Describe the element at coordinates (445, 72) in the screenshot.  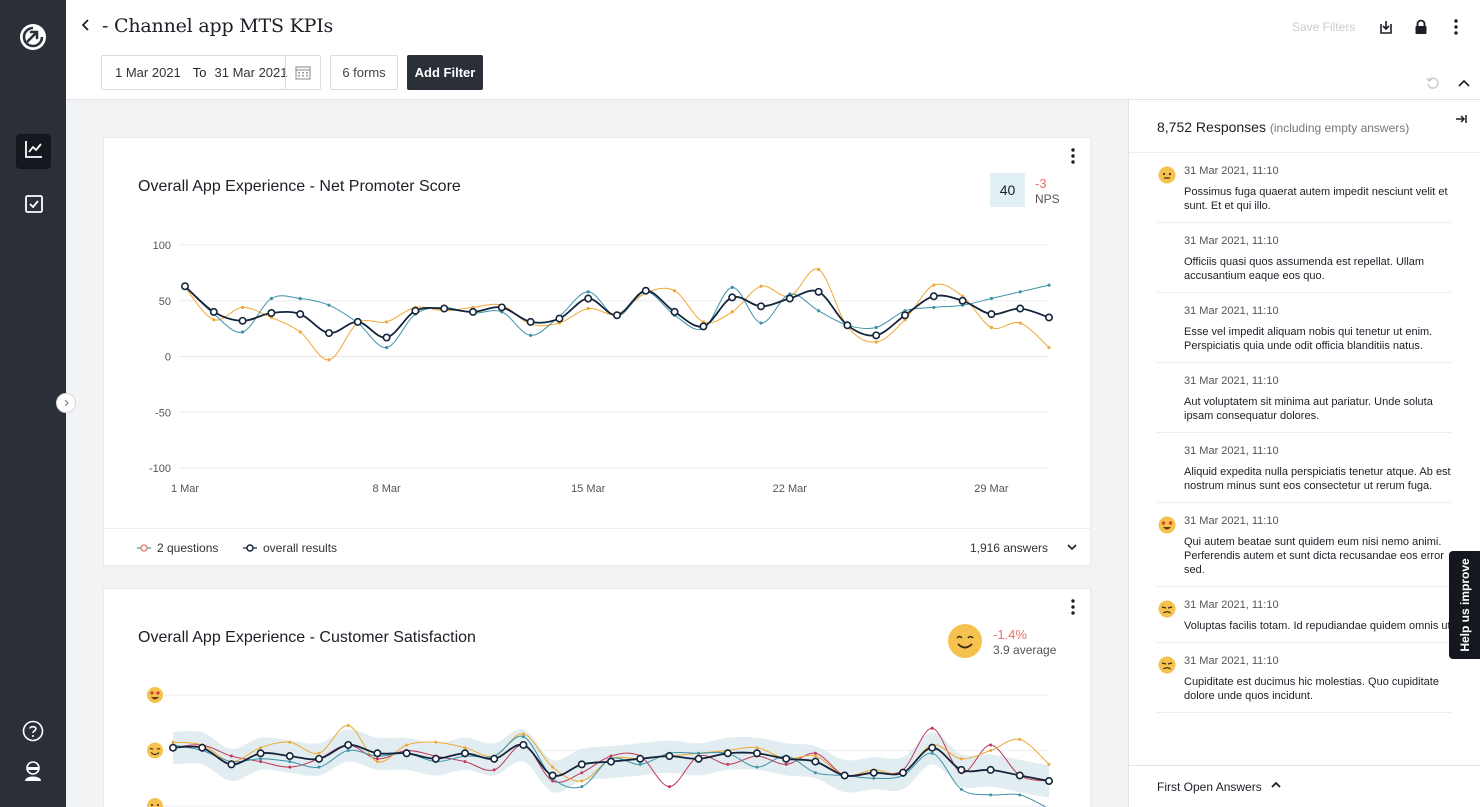
I see `add-filter-button: Add Filter` at that location.